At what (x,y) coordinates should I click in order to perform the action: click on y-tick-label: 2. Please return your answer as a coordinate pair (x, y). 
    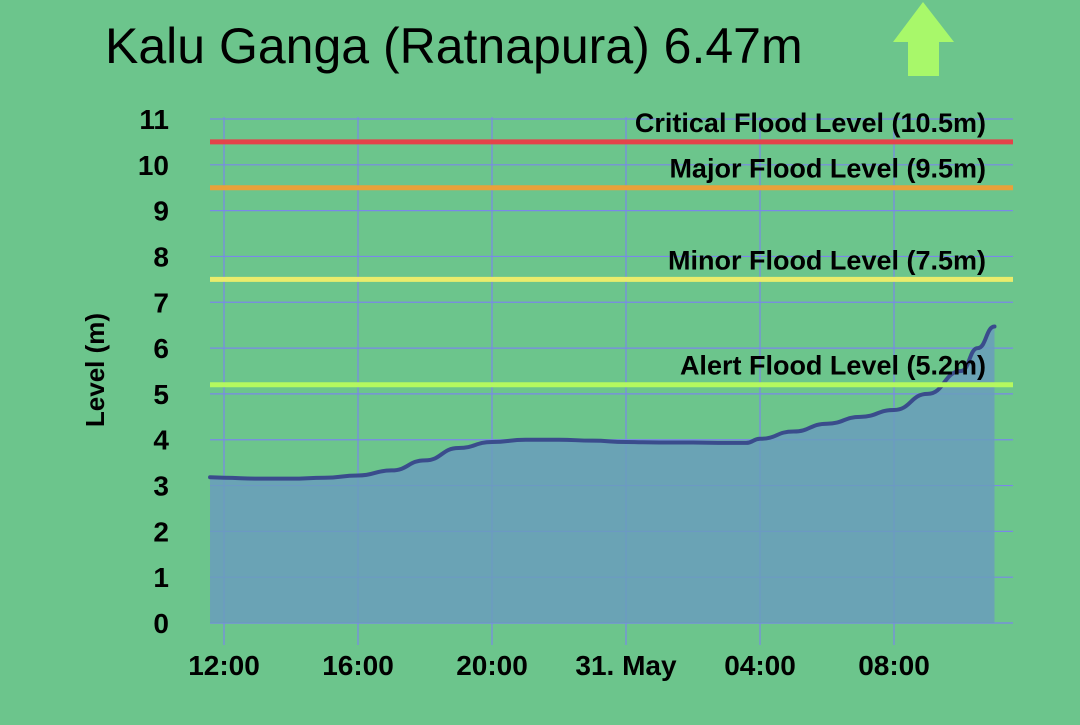
    Looking at the image, I should click on (161, 531).